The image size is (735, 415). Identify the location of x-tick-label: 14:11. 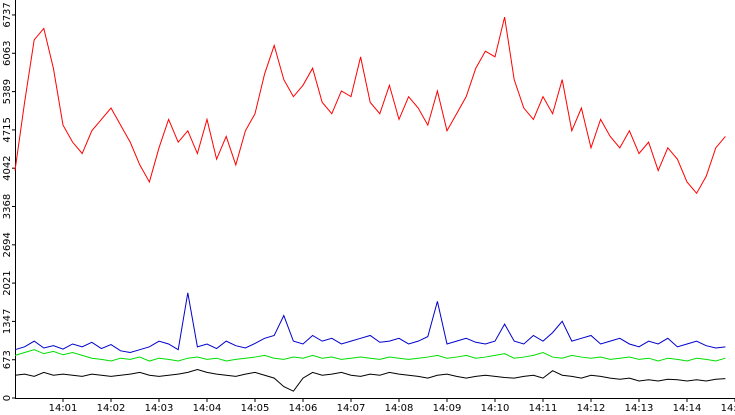
(543, 408).